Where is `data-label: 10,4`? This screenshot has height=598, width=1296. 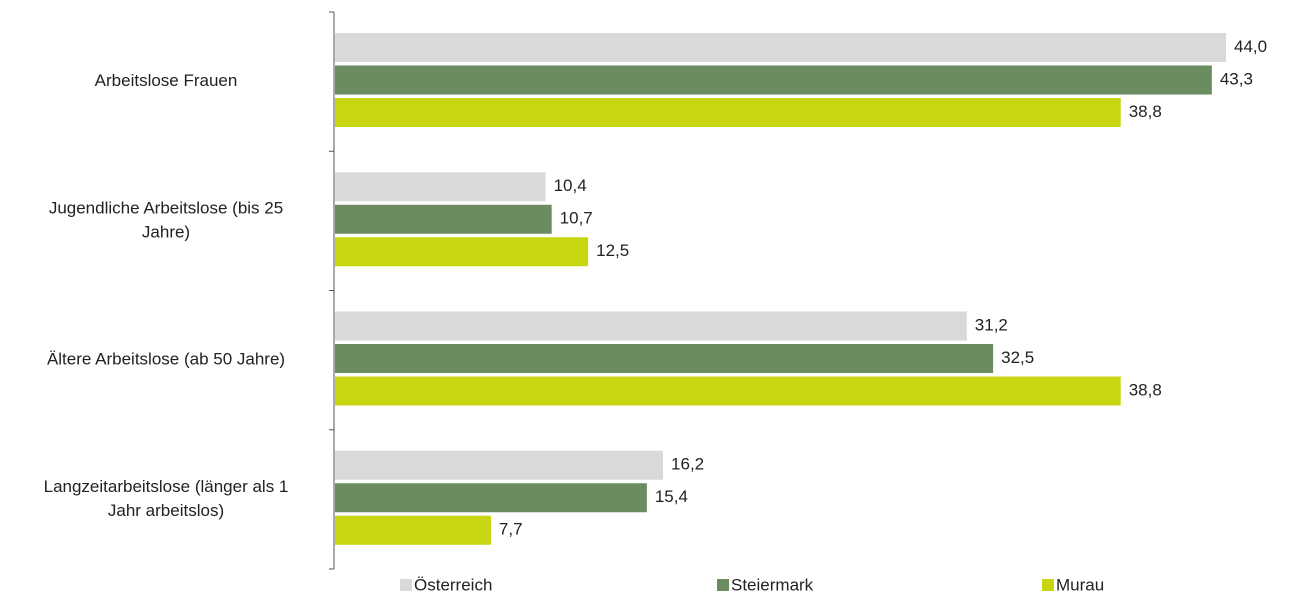 data-label: 10,4 is located at coordinates (570, 185).